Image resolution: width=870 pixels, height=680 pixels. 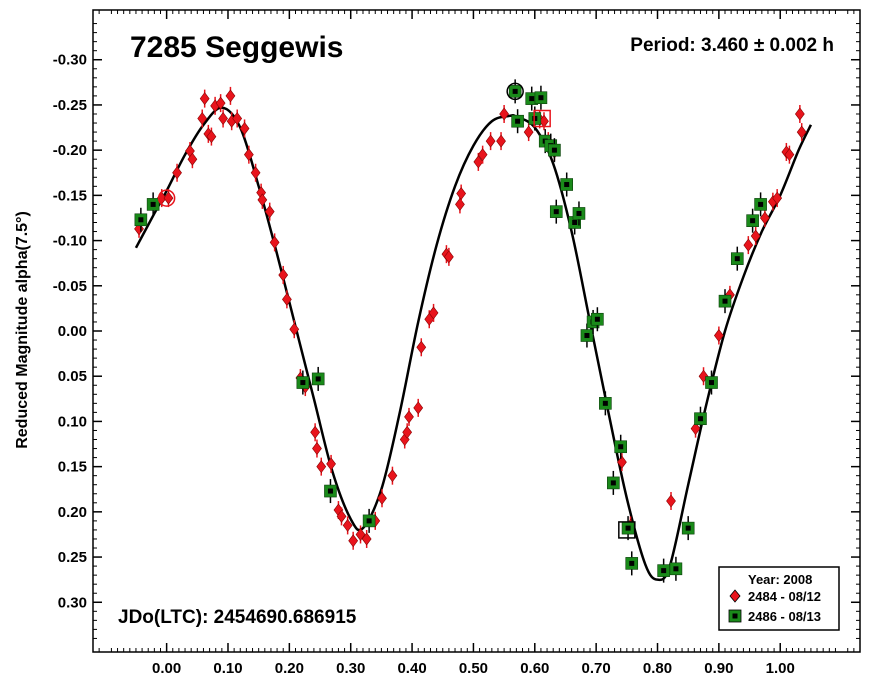 I want to click on y-tick-label: 0.00, so click(x=72, y=331).